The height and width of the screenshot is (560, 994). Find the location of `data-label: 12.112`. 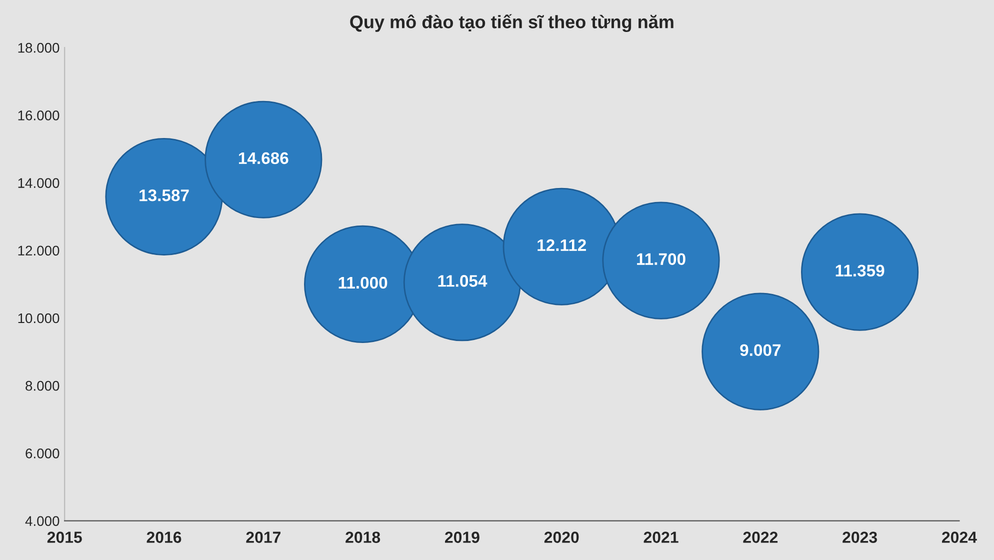

data-label: 12.112 is located at coordinates (562, 245).